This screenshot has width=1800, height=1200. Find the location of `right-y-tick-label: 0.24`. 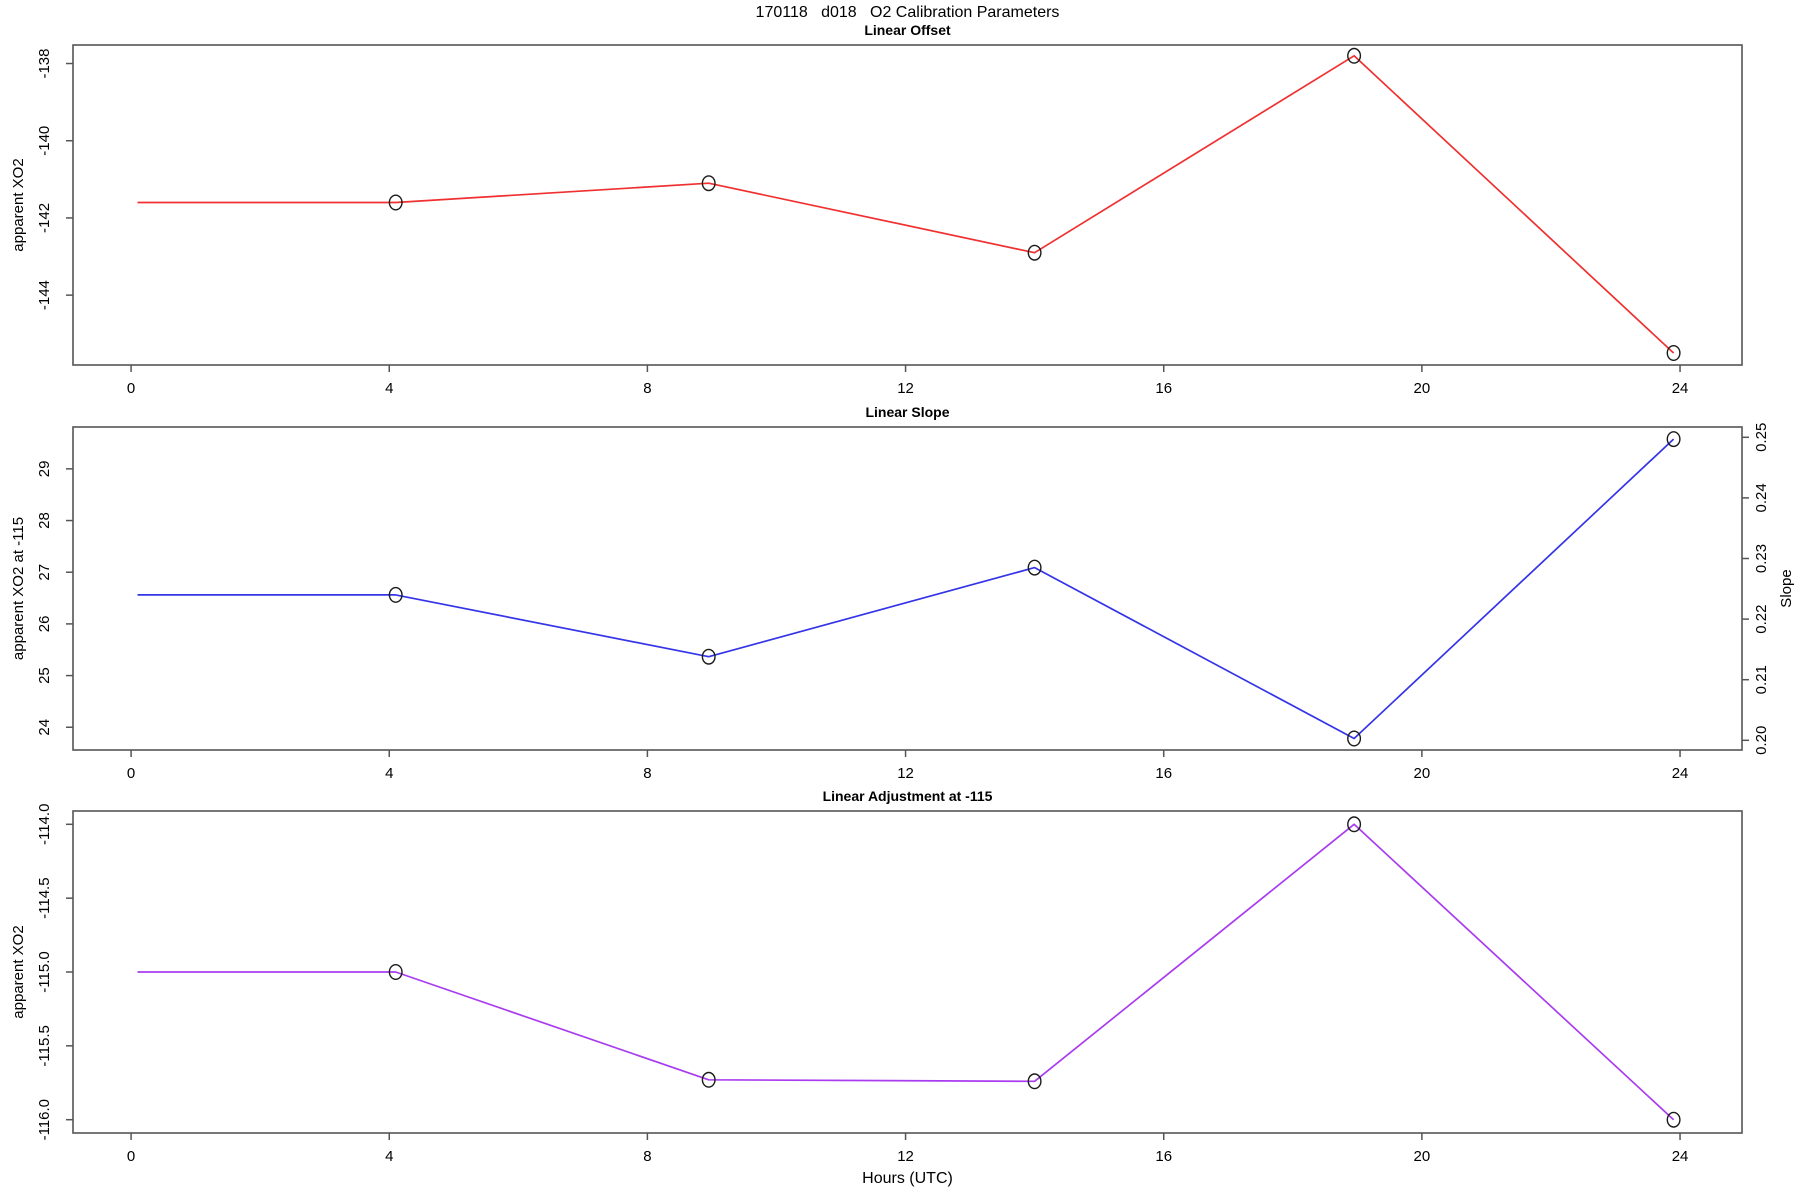

right-y-tick-label: 0.24 is located at coordinates (1761, 497).